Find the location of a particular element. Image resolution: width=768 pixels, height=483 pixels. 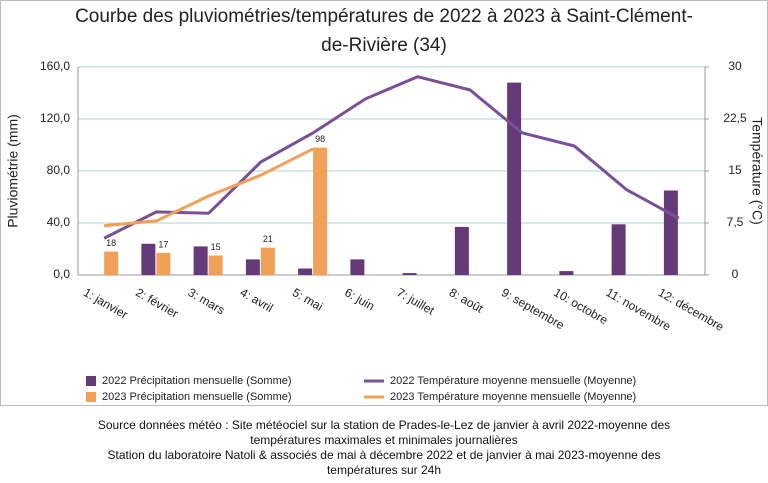

note-line: températures sur 24h is located at coordinates (384, 470).